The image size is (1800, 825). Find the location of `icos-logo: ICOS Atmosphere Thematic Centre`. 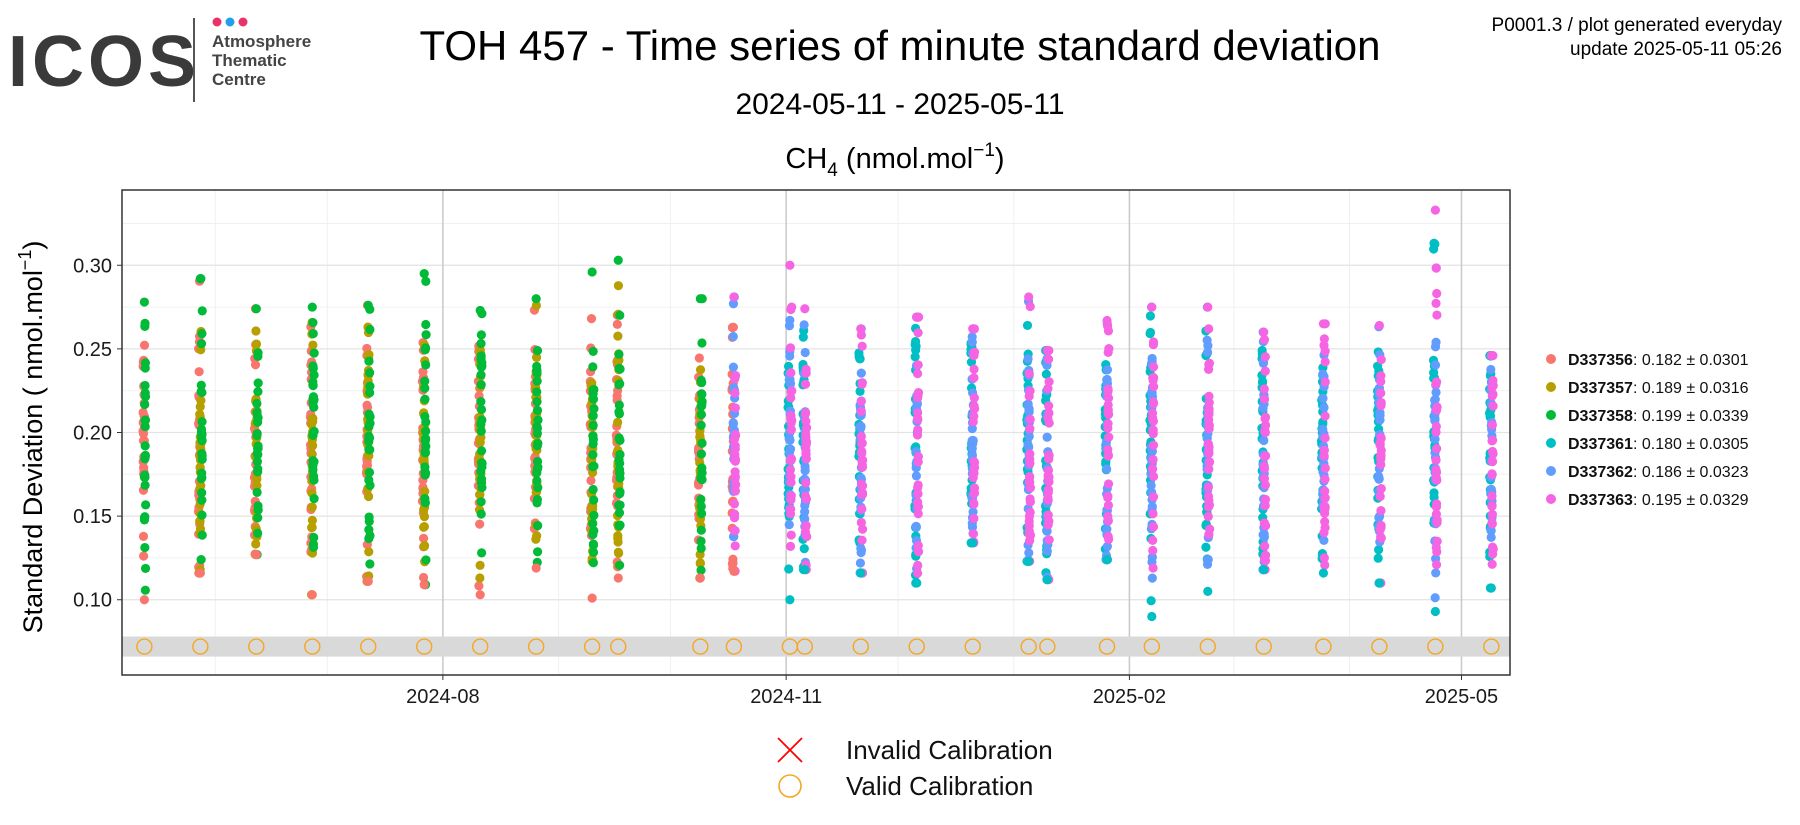

icos-logo: ICOS Atmosphere Thematic Centre is located at coordinates (159, 59).